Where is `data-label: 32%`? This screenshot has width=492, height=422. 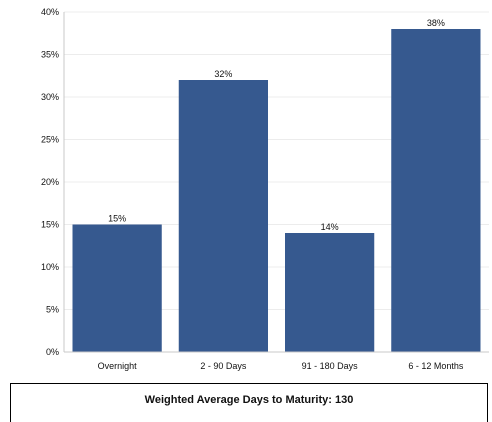 data-label: 32% is located at coordinates (223, 74).